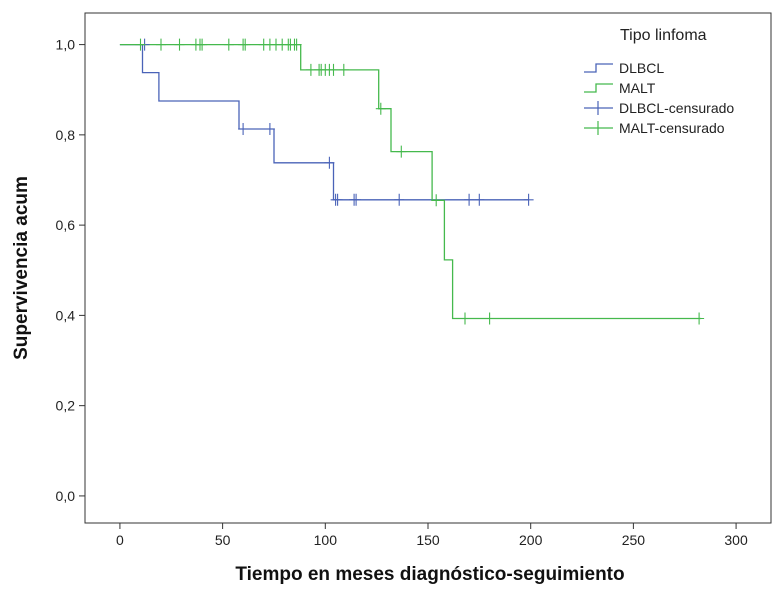 The height and width of the screenshot is (598, 774). I want to click on legend-swatch-malt, so click(598, 88).